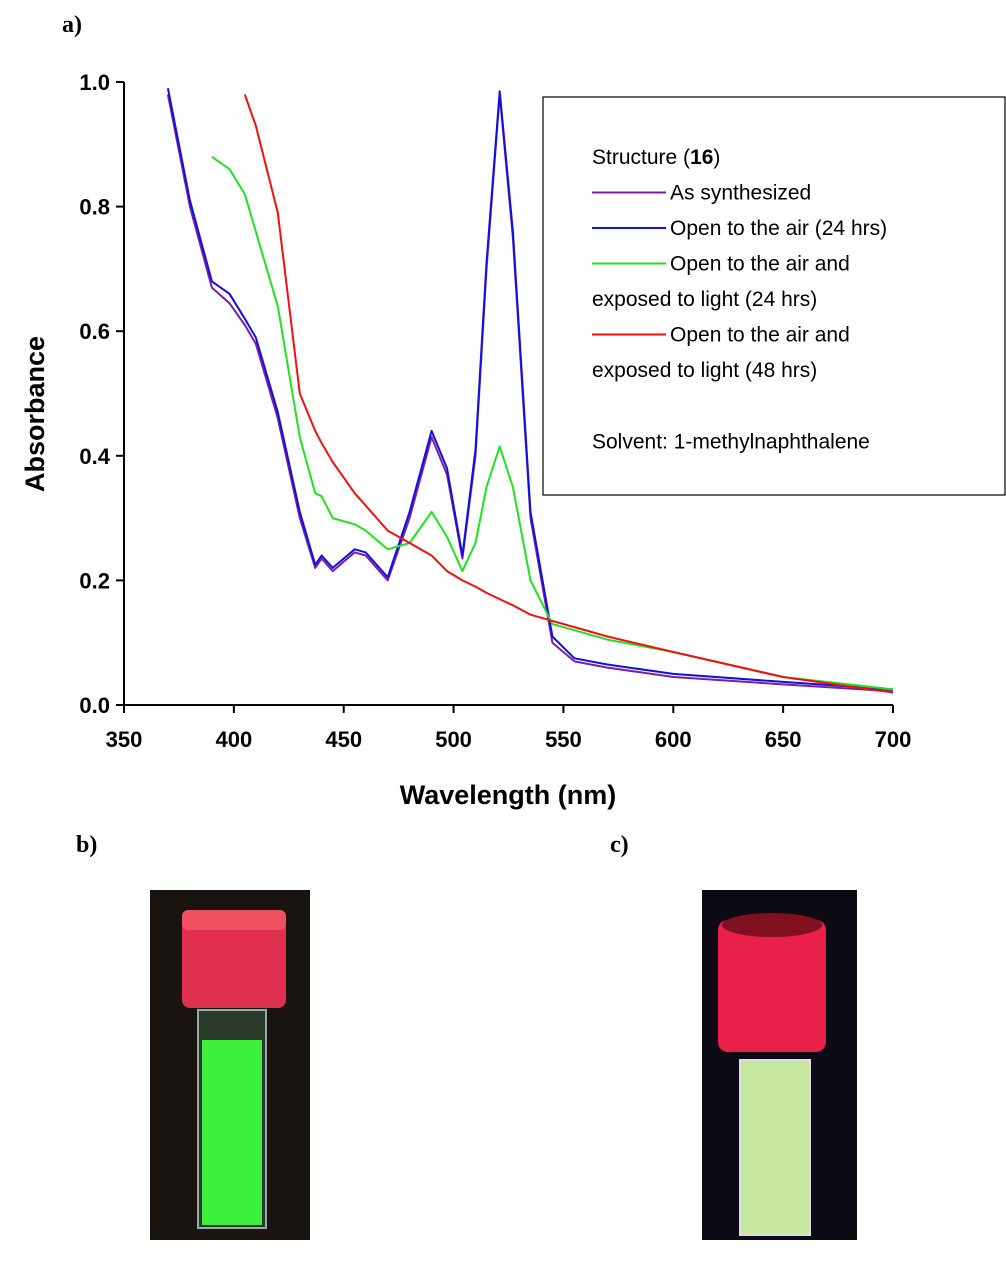  Describe the element at coordinates (343, 739) in the screenshot. I see `x-tick-label: 450` at that location.